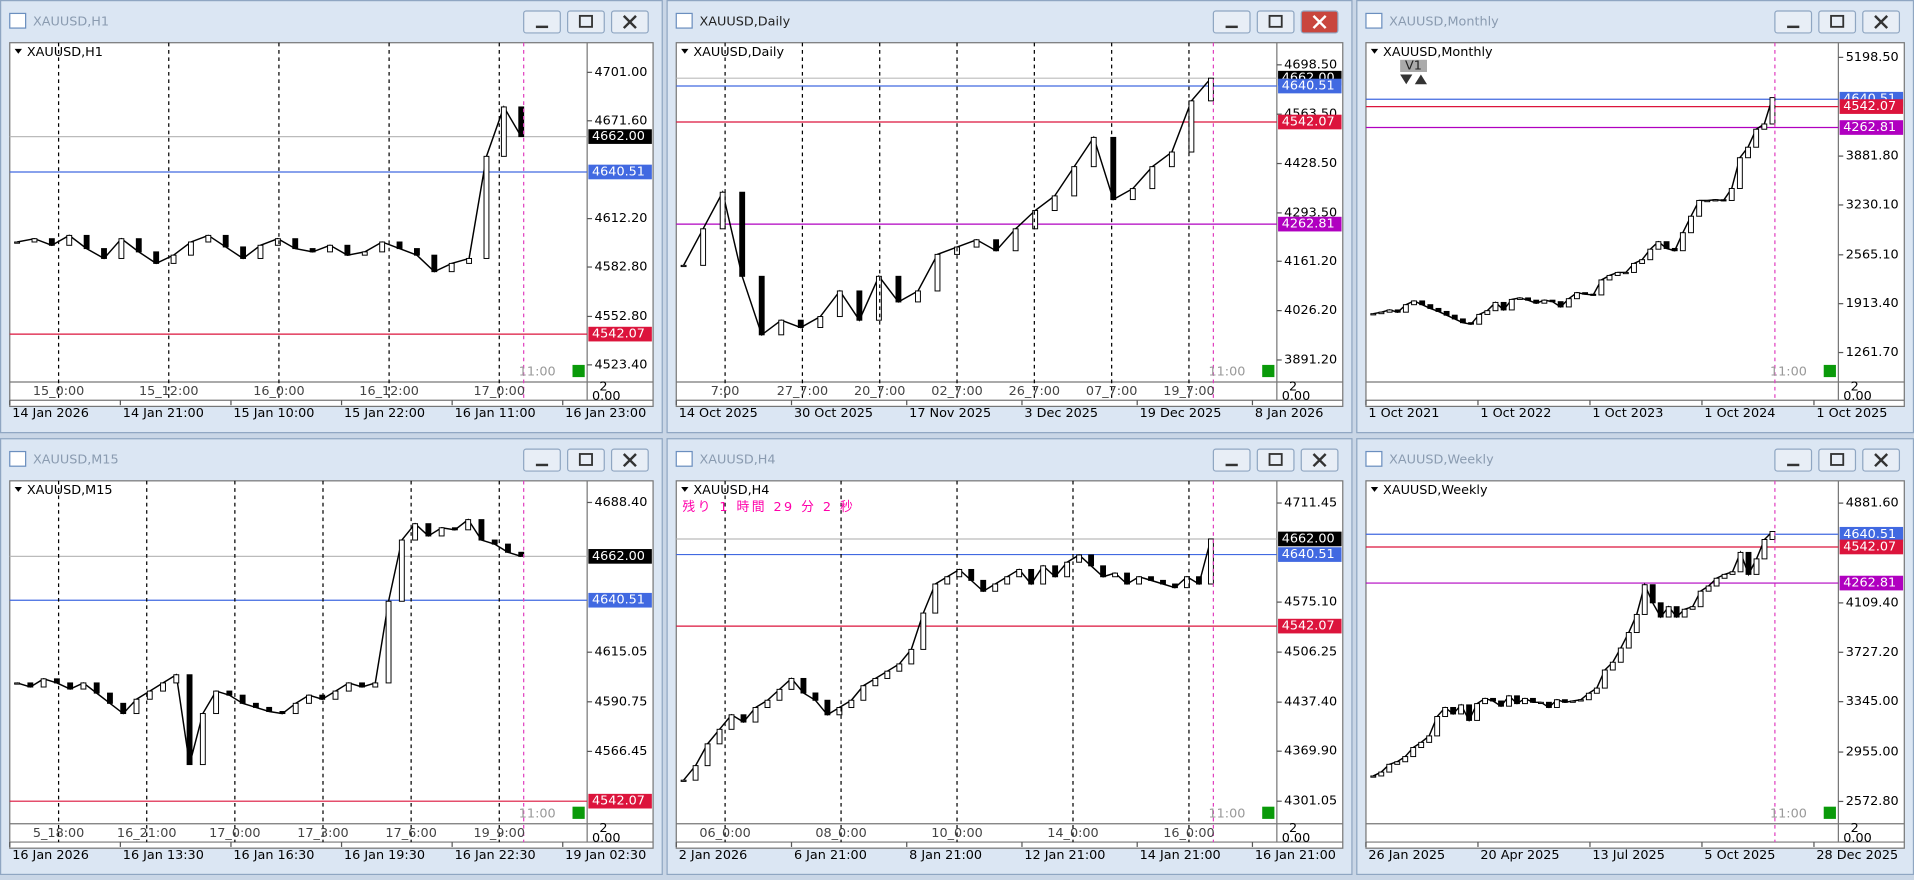  What do you see at coordinates (802, 391) in the screenshot?
I see `period-separator-label: 27_7:00` at bounding box center [802, 391].